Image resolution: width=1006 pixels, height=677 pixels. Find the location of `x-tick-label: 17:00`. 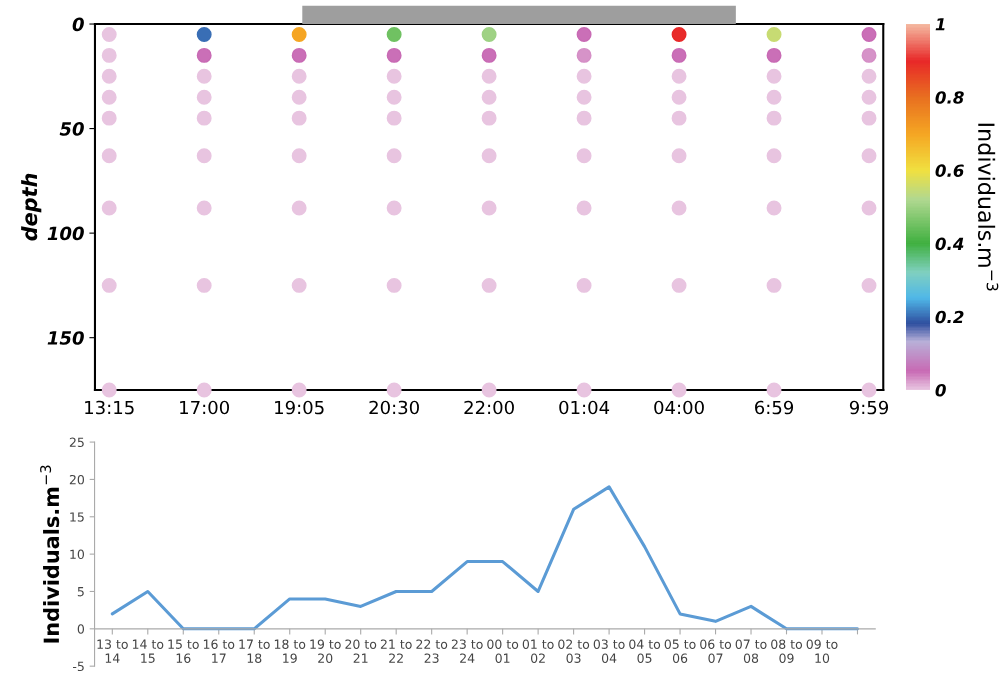

x-tick-label: 17:00 is located at coordinates (205, 407).